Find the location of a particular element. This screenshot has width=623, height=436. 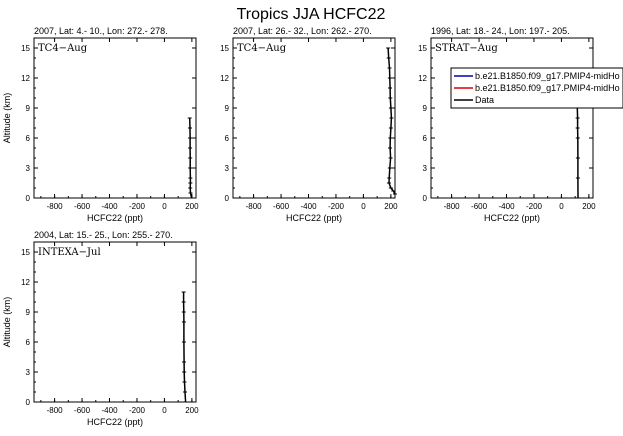

figure-title: Tropics JJA HCFC22 is located at coordinates (311, 14).